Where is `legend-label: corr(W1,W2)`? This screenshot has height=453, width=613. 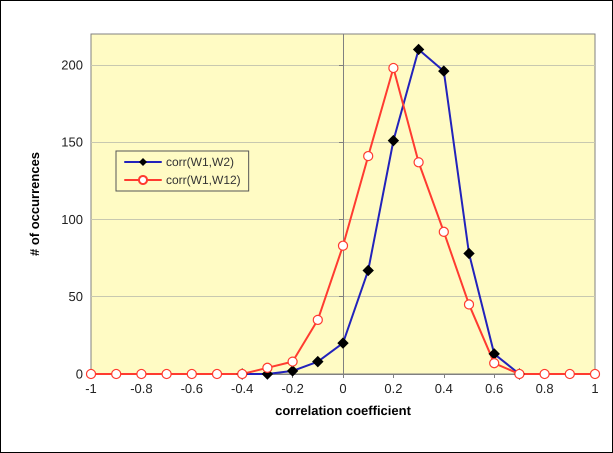
legend-label: corr(W1,W2) is located at coordinates (200, 162).